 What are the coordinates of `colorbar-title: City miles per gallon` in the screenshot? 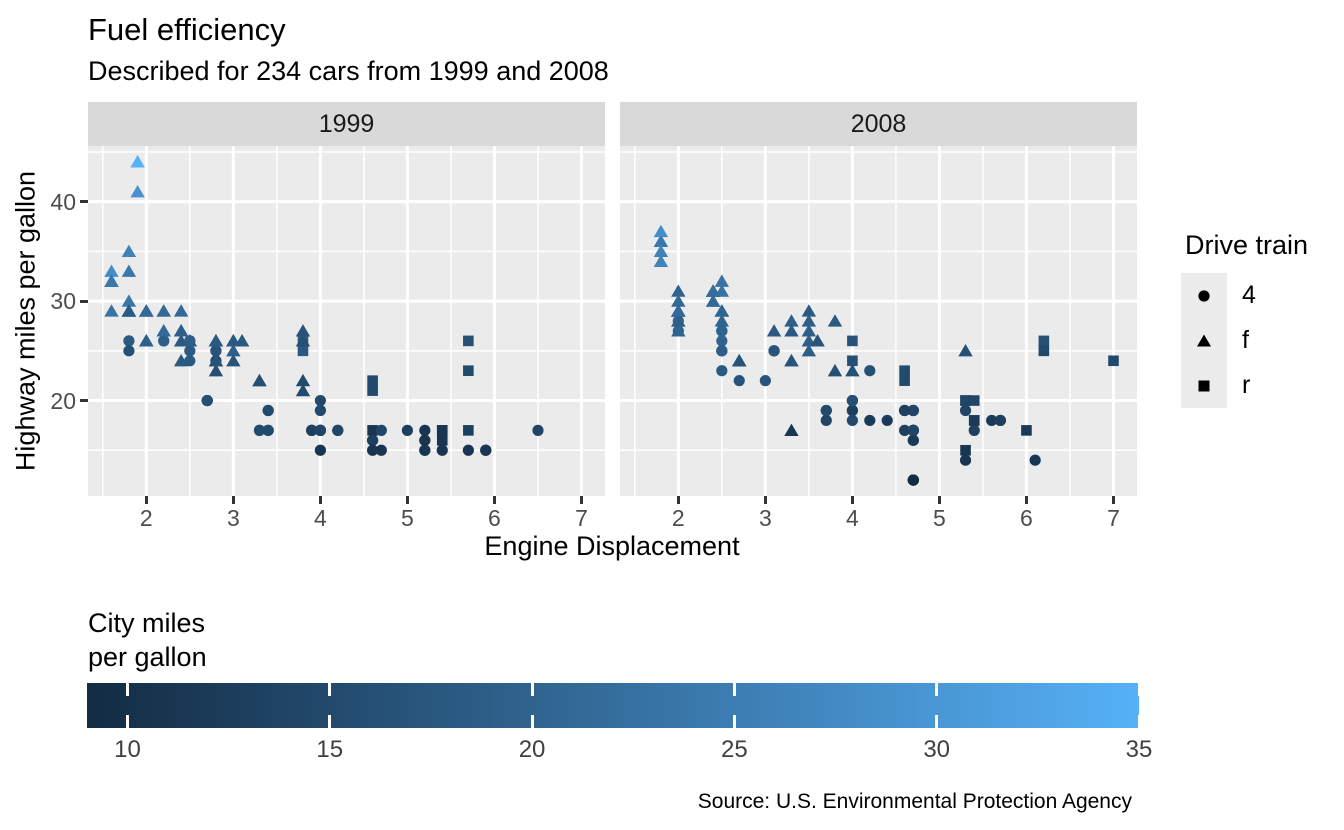 It's located at (147, 640).